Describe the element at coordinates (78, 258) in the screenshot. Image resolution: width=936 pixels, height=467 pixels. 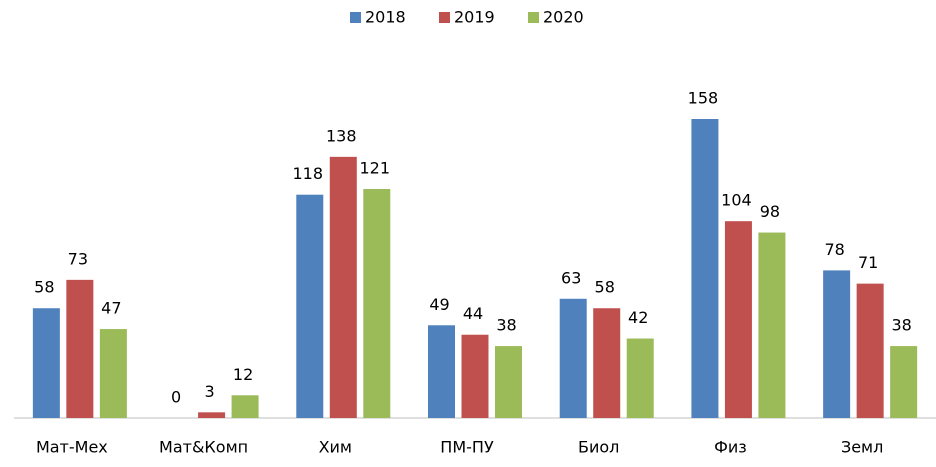
I see `data-label: 73` at that location.